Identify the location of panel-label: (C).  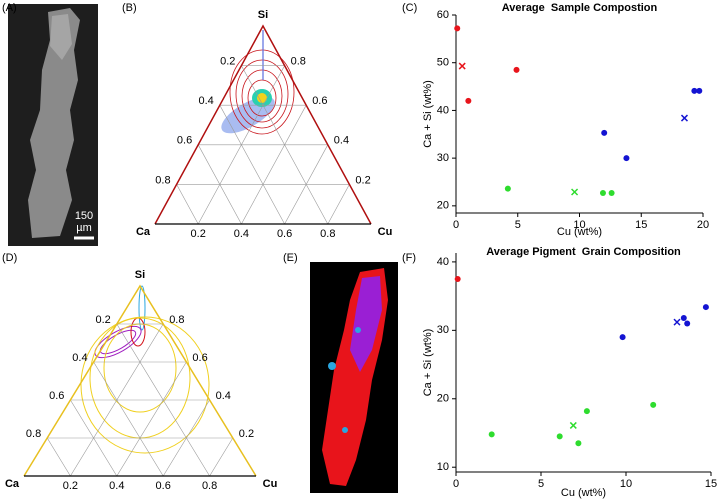
(409, 8).